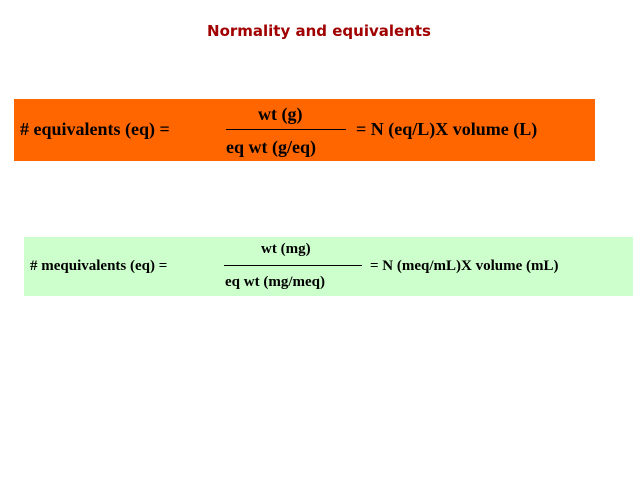 This screenshot has height=479, width=638. What do you see at coordinates (275, 282) in the screenshot?
I see `denominator: eq wt (mg/meq)` at bounding box center [275, 282].